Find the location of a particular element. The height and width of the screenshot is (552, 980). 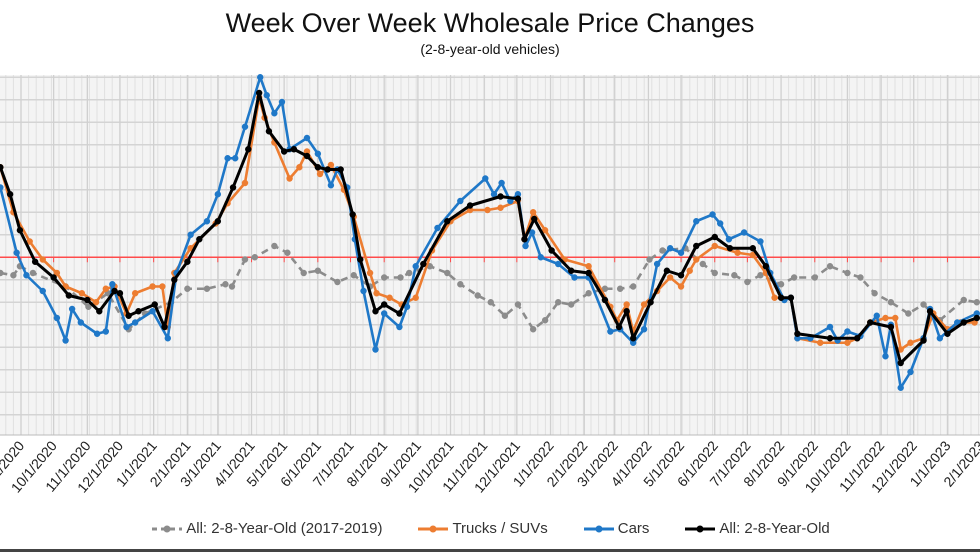

legend-item-all: All: 2-8-Year-Old is located at coordinates (756, 528).